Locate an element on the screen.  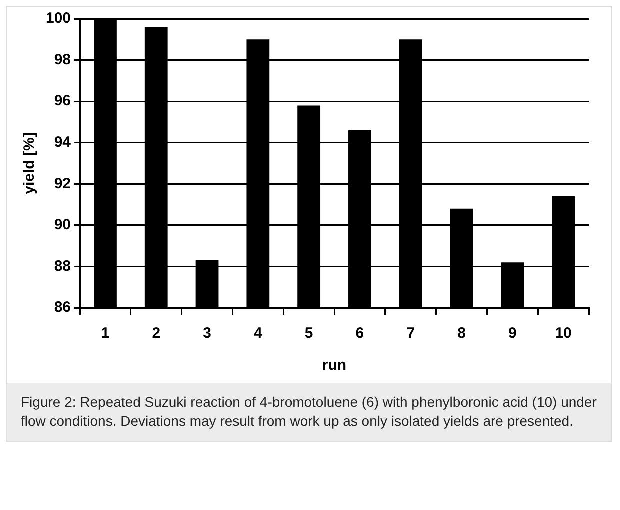
y-tick-label: 92 is located at coordinates (63, 183).